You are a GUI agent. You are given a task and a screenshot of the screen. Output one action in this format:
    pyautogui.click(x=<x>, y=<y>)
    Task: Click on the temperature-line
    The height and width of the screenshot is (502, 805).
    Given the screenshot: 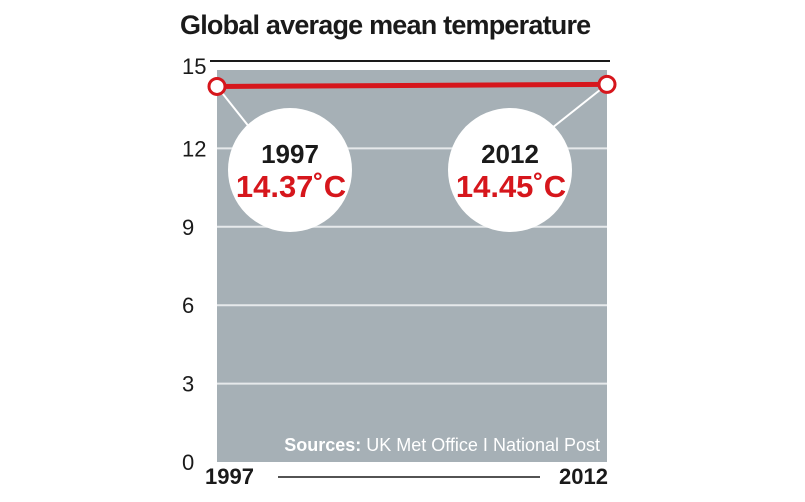 What is the action you would take?
    pyautogui.click(x=412, y=85)
    